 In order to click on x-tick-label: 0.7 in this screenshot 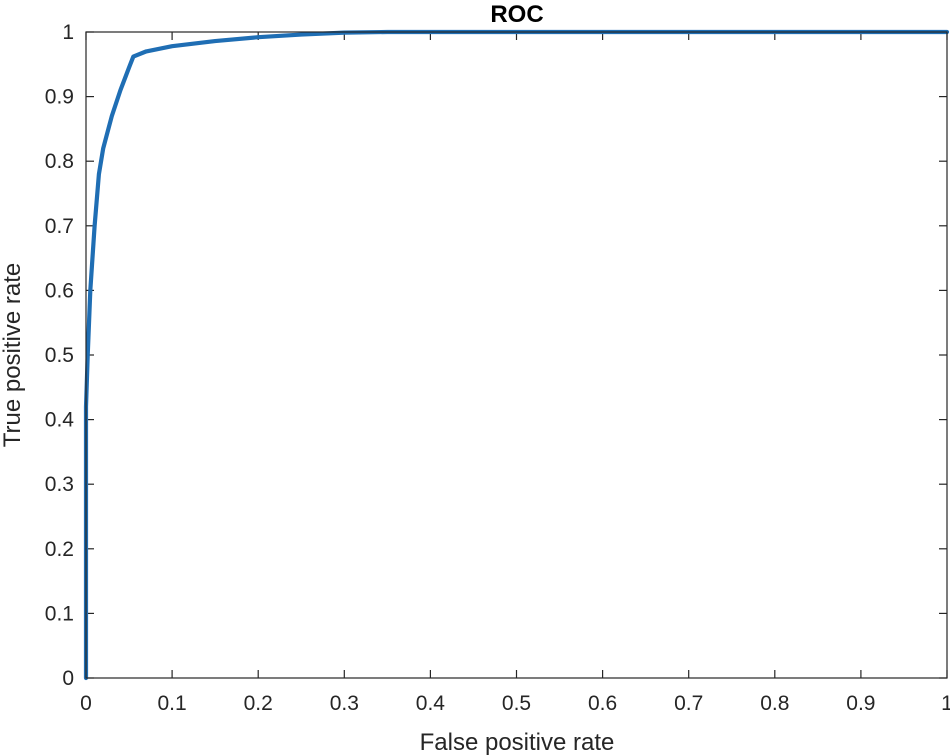, I will do `click(688, 703)`.